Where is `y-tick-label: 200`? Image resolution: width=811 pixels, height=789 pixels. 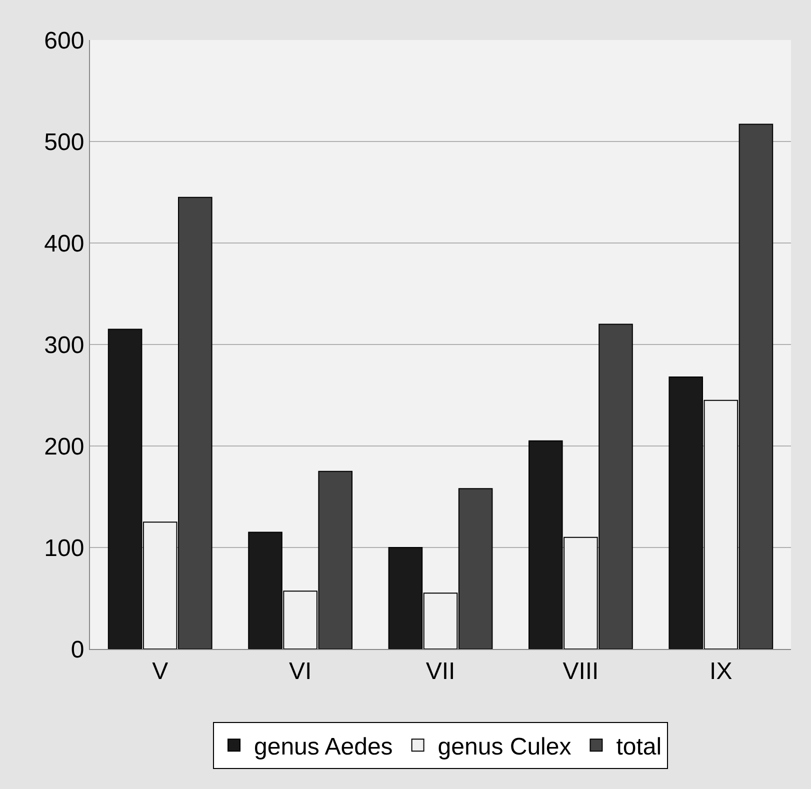
y-tick-label: 200 is located at coordinates (64, 446).